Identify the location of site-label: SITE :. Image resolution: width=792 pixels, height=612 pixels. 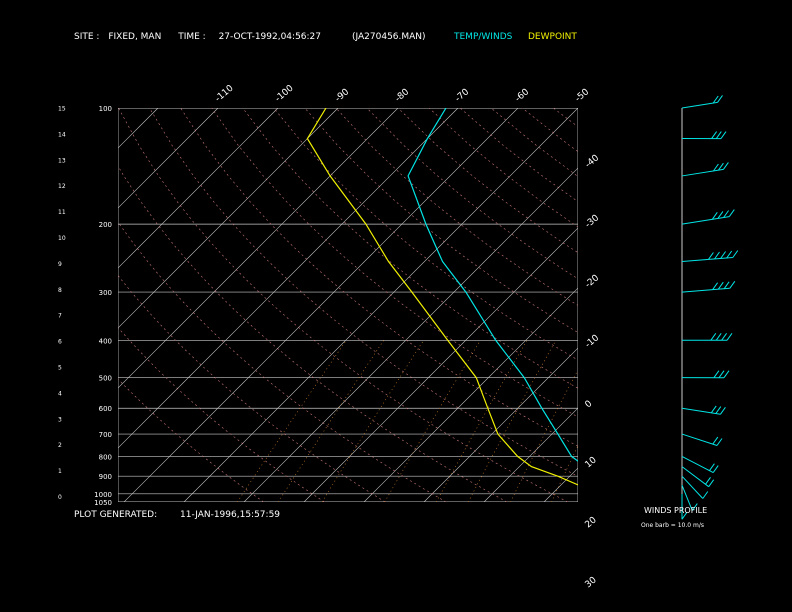
(87, 37).